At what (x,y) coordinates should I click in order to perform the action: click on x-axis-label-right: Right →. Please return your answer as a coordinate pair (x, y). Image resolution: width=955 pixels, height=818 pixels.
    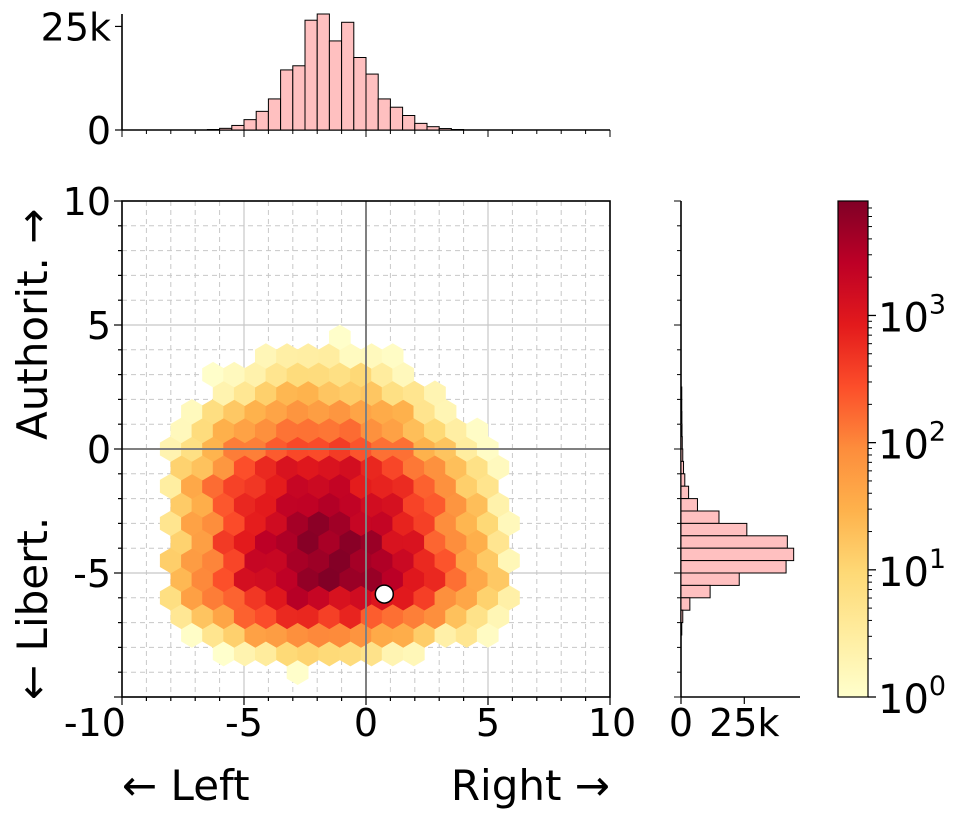
    Looking at the image, I should click on (530, 785).